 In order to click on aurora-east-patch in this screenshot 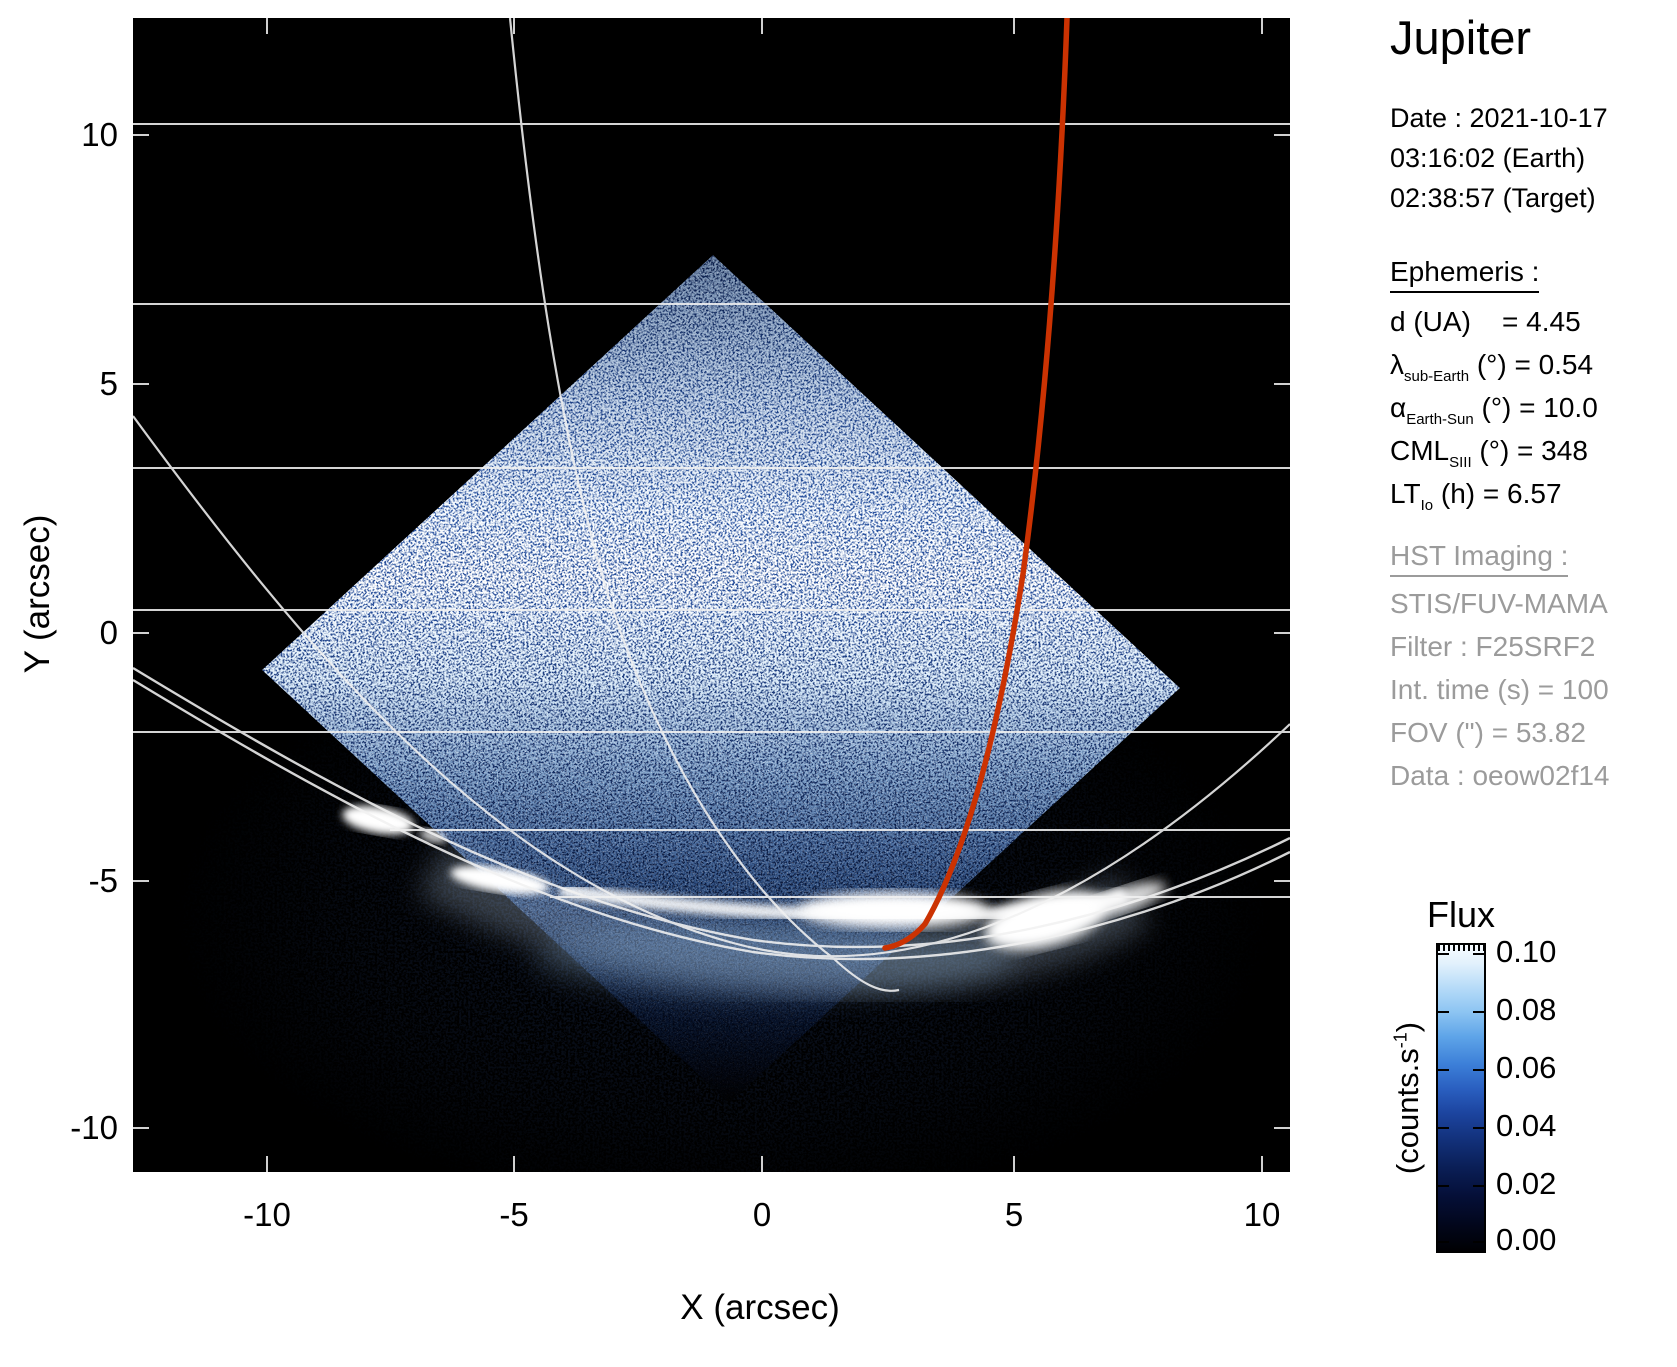, I will do `click(1045, 920)`.